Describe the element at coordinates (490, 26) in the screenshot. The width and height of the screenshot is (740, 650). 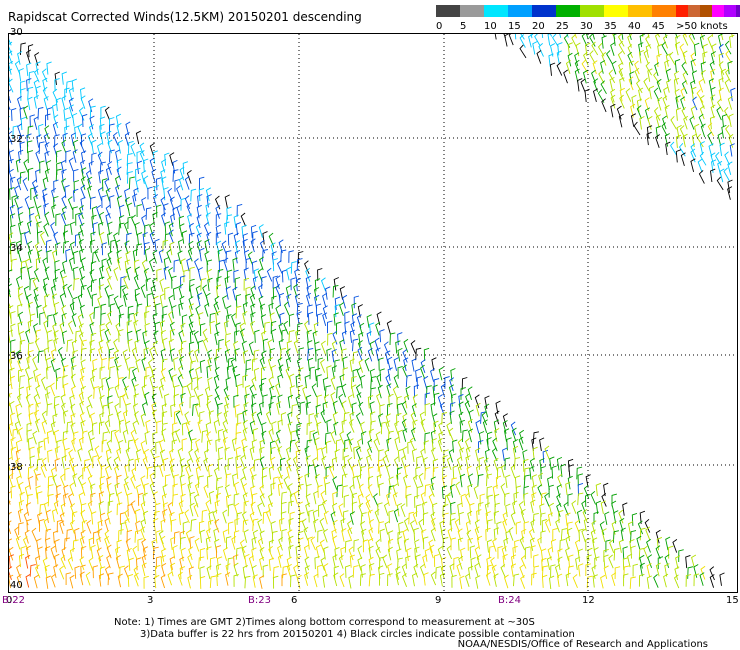
I see `legend-label: 10` at that location.